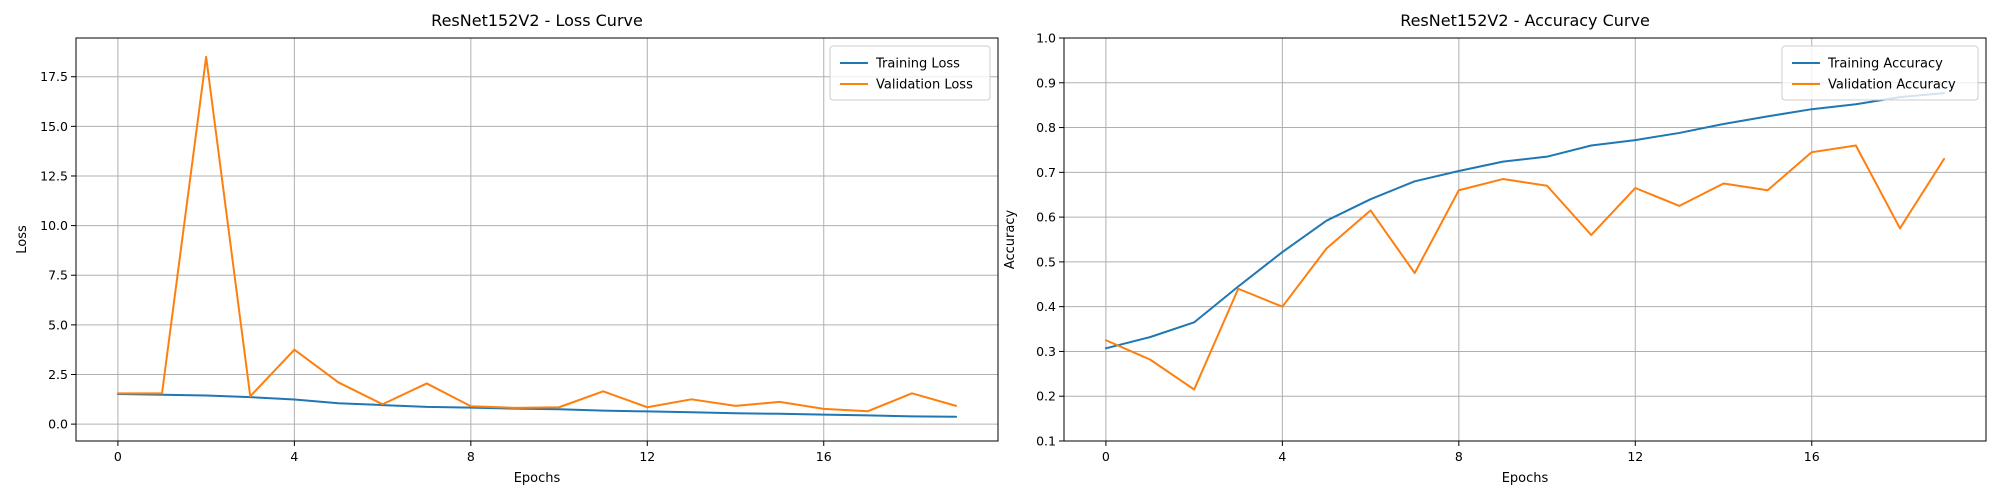  Describe the element at coordinates (1046, 172) in the screenshot. I see `y-tick-label: 0.7` at that location.